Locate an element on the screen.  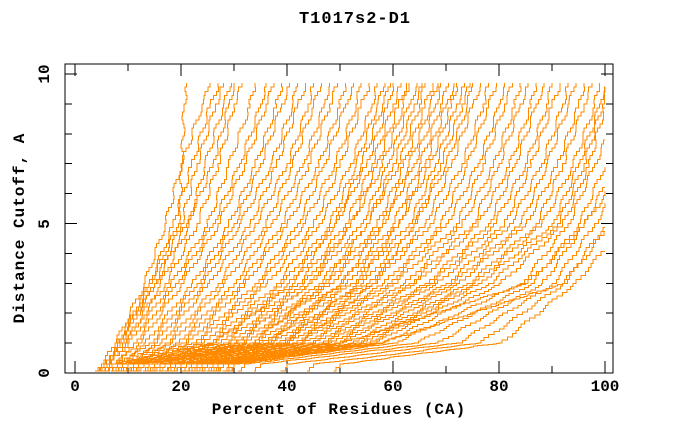
x-axis-label: Percent of Residues (CA) is located at coordinates (339, 410).